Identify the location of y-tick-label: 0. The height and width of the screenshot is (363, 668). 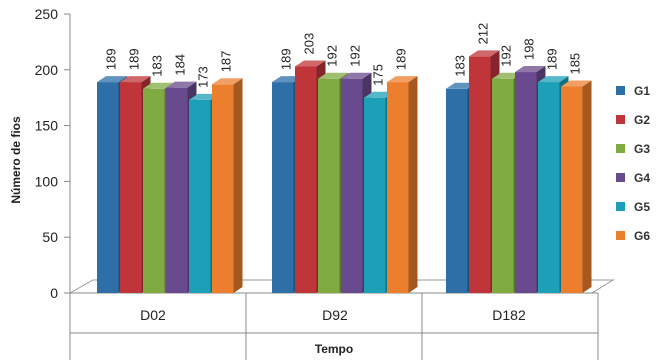
(54, 293).